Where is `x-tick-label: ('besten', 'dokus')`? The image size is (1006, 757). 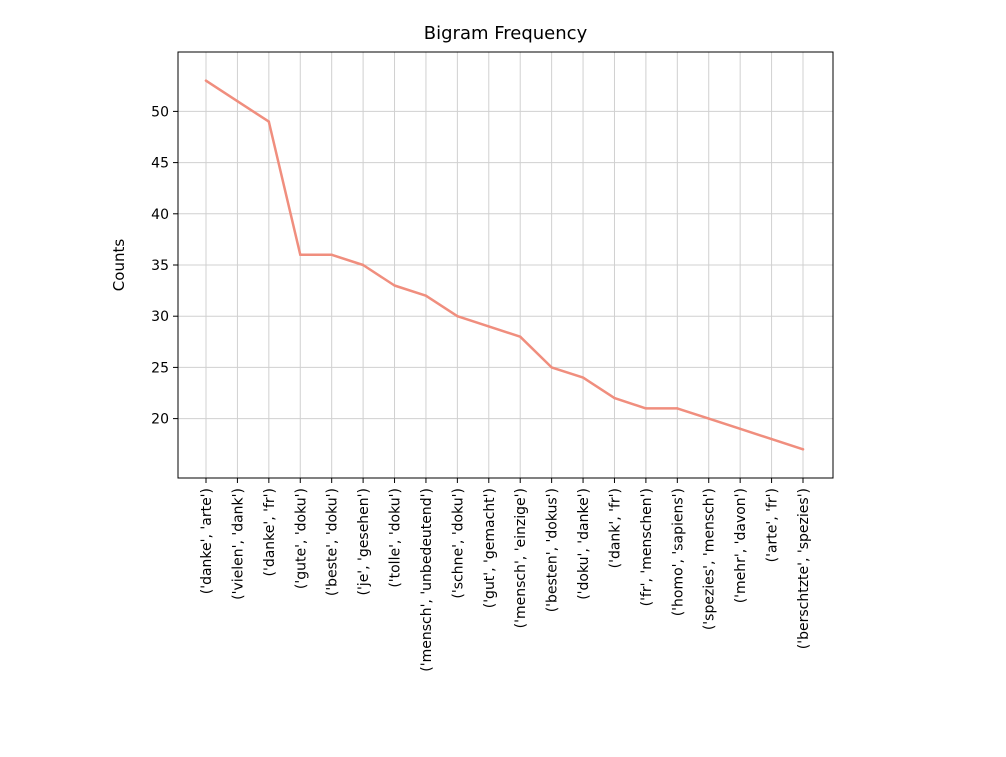 x-tick-label: ('besten', 'dokus') is located at coordinates (553, 550).